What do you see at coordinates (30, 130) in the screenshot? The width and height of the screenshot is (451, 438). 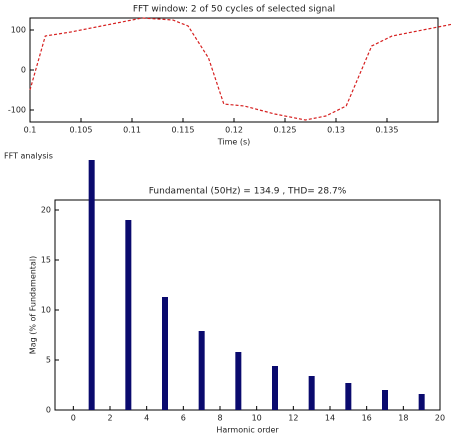 I see `x-tick-label: 0.1` at bounding box center [30, 130].